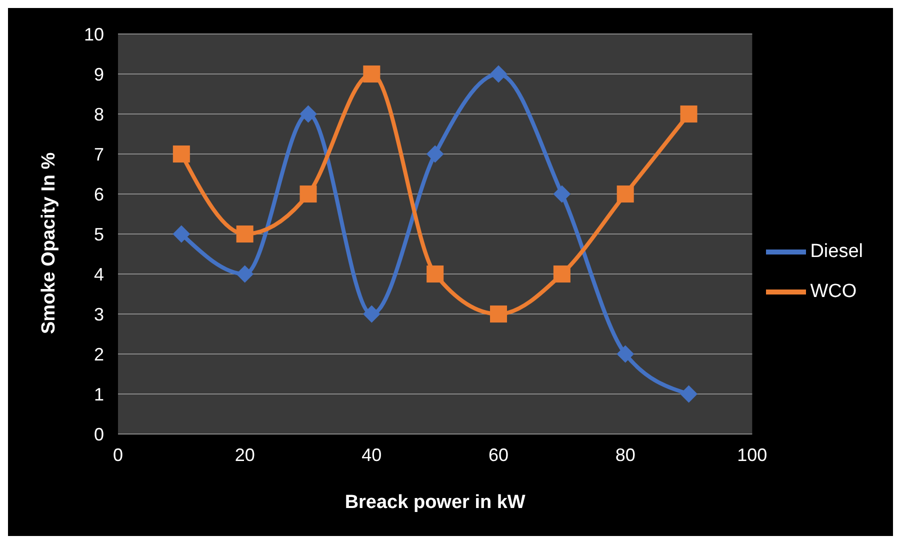 The image size is (901, 544). What do you see at coordinates (118, 454) in the screenshot?
I see `x-tick-label: 0` at bounding box center [118, 454].